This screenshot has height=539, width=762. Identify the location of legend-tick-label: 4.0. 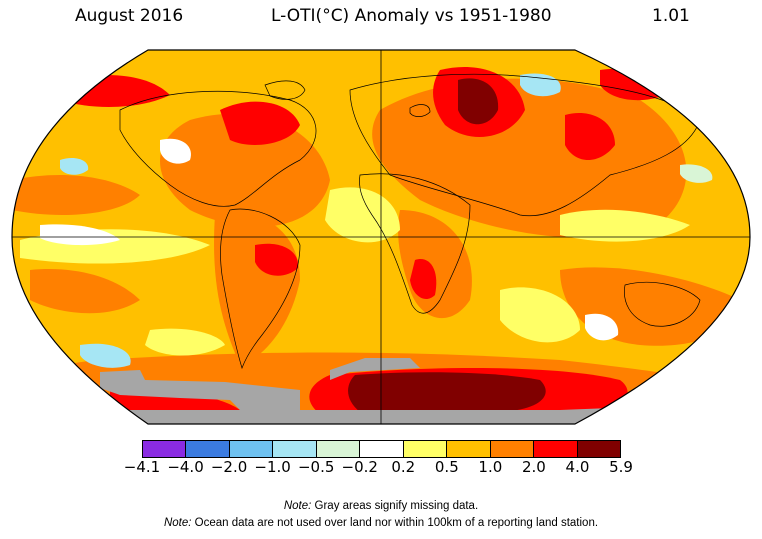
(577, 467).